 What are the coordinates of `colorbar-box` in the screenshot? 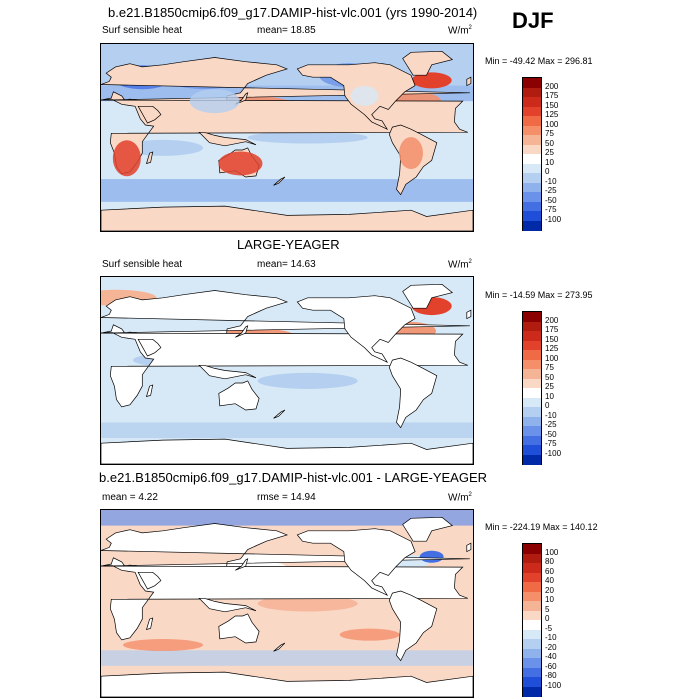 It's located at (532, 388).